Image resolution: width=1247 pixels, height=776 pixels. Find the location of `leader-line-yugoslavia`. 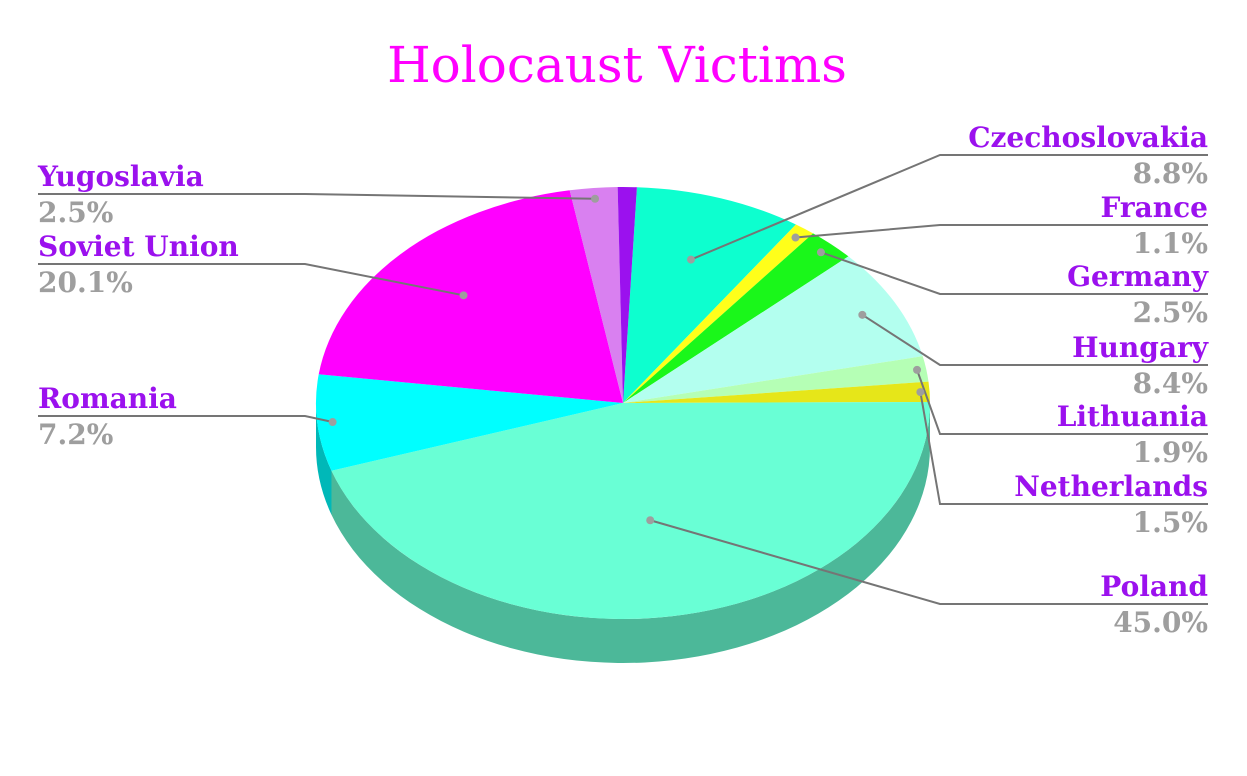

leader-line-yugoslavia is located at coordinates (317, 196).